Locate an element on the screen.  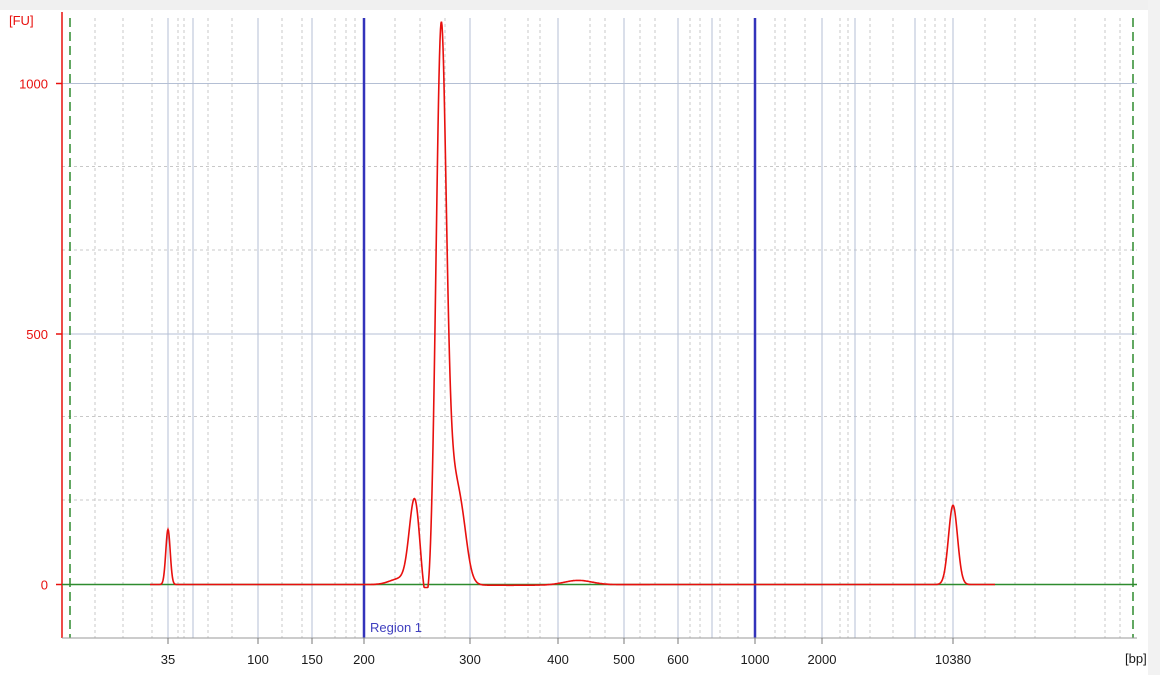
top-strip is located at coordinates (580, 5).